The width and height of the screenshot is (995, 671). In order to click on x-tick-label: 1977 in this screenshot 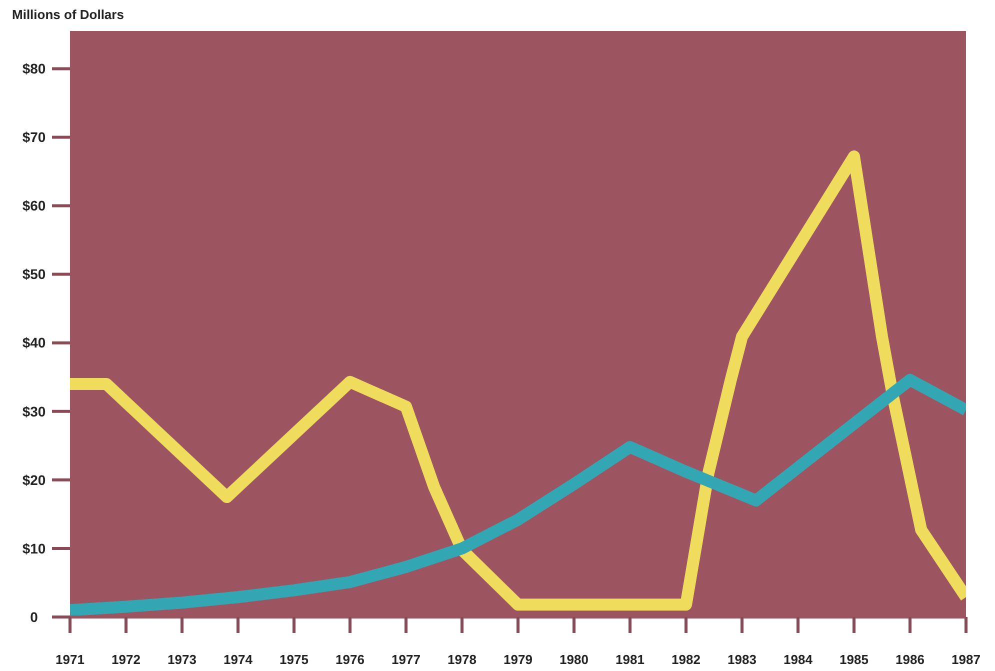, I will do `click(406, 659)`.